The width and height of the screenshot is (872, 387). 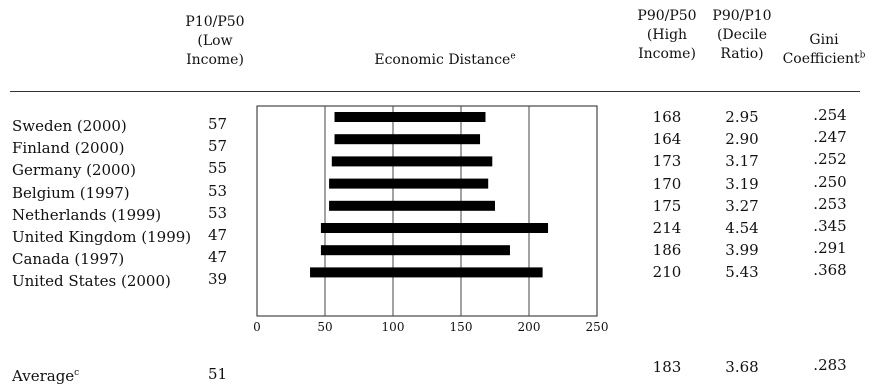 What do you see at coordinates (742, 139) in the screenshot?
I see `row-p90p10: 2.90` at bounding box center [742, 139].